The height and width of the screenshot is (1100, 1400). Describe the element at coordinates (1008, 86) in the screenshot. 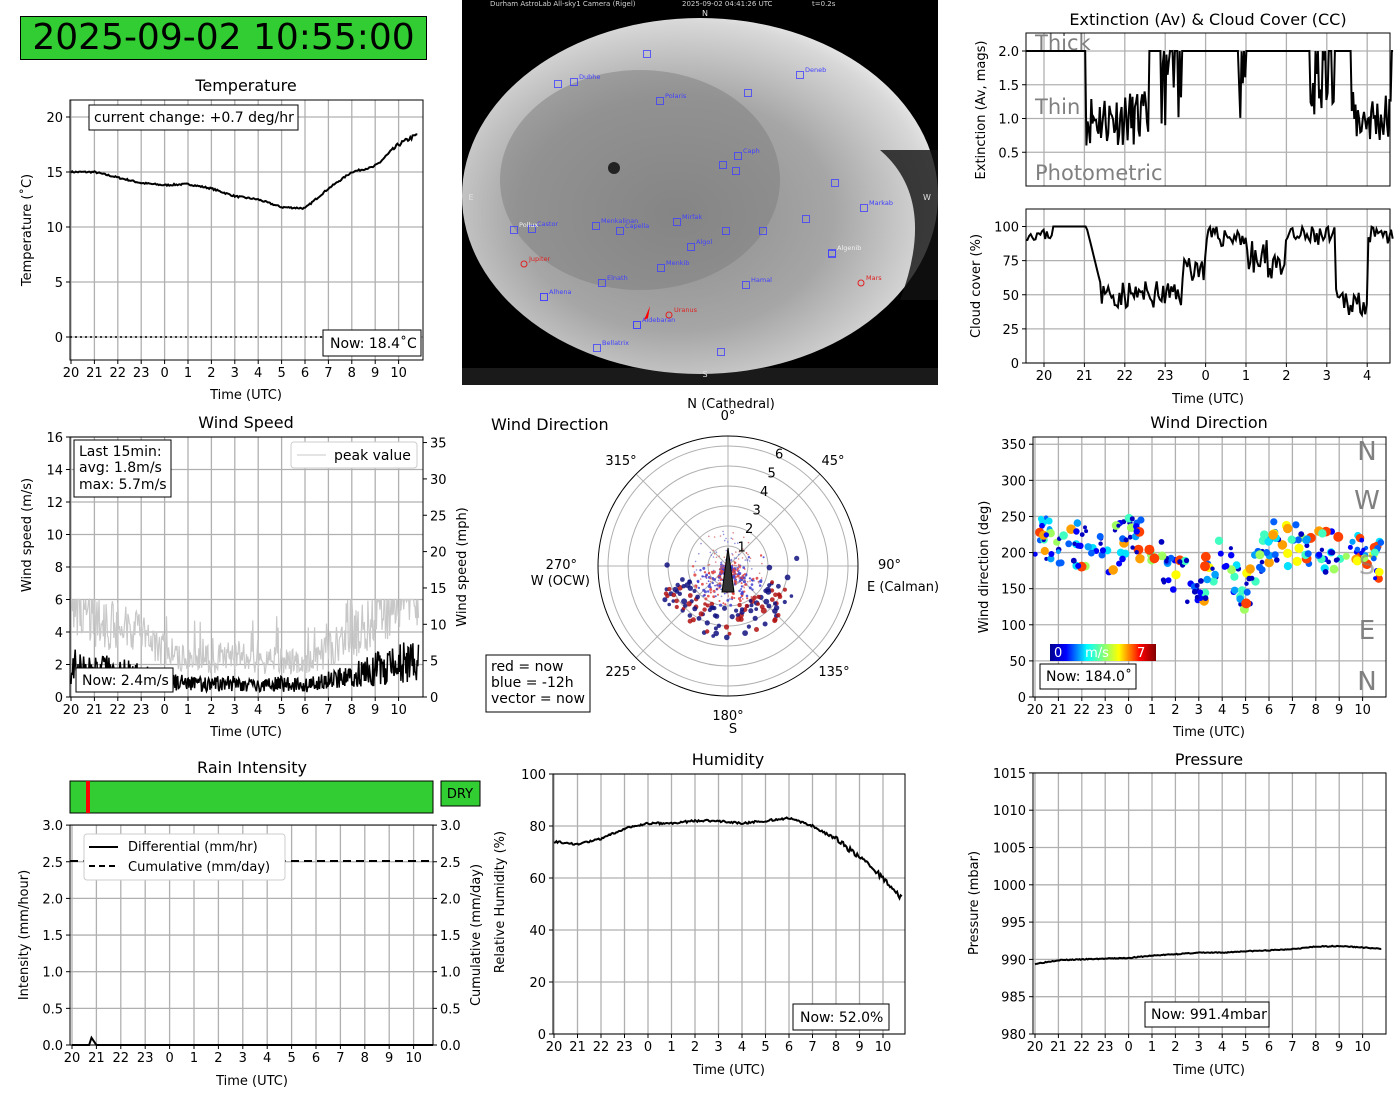

I see `extinction-ytick-label: 1.5` at that location.